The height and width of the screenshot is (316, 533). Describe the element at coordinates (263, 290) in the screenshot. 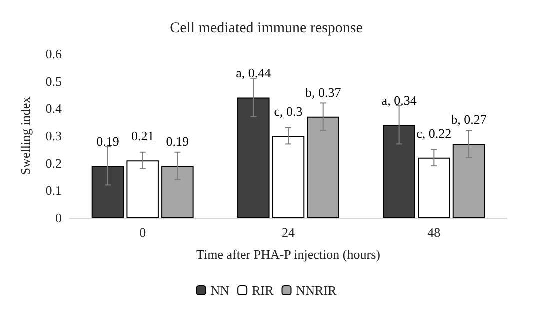

I see `legend-label: RIR` at that location.